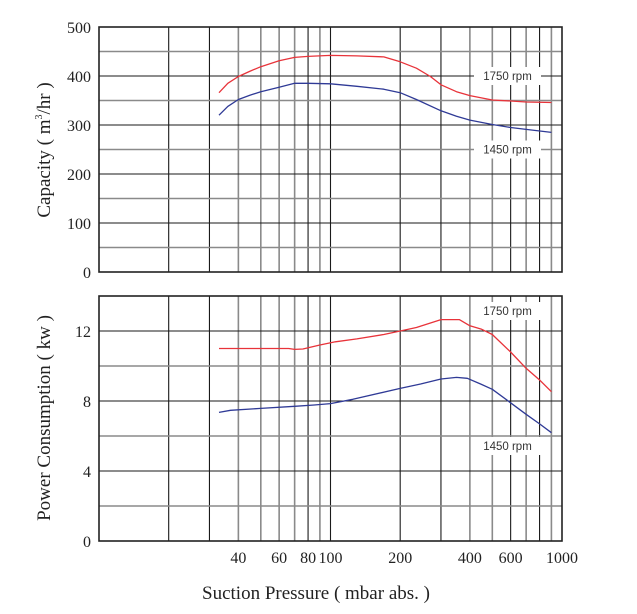 Image resolution: width=637 pixels, height=614 pixels. What do you see at coordinates (507, 378) in the screenshot?
I see `power-curve-labels: 1750 rpm 1450 rpm` at bounding box center [507, 378].